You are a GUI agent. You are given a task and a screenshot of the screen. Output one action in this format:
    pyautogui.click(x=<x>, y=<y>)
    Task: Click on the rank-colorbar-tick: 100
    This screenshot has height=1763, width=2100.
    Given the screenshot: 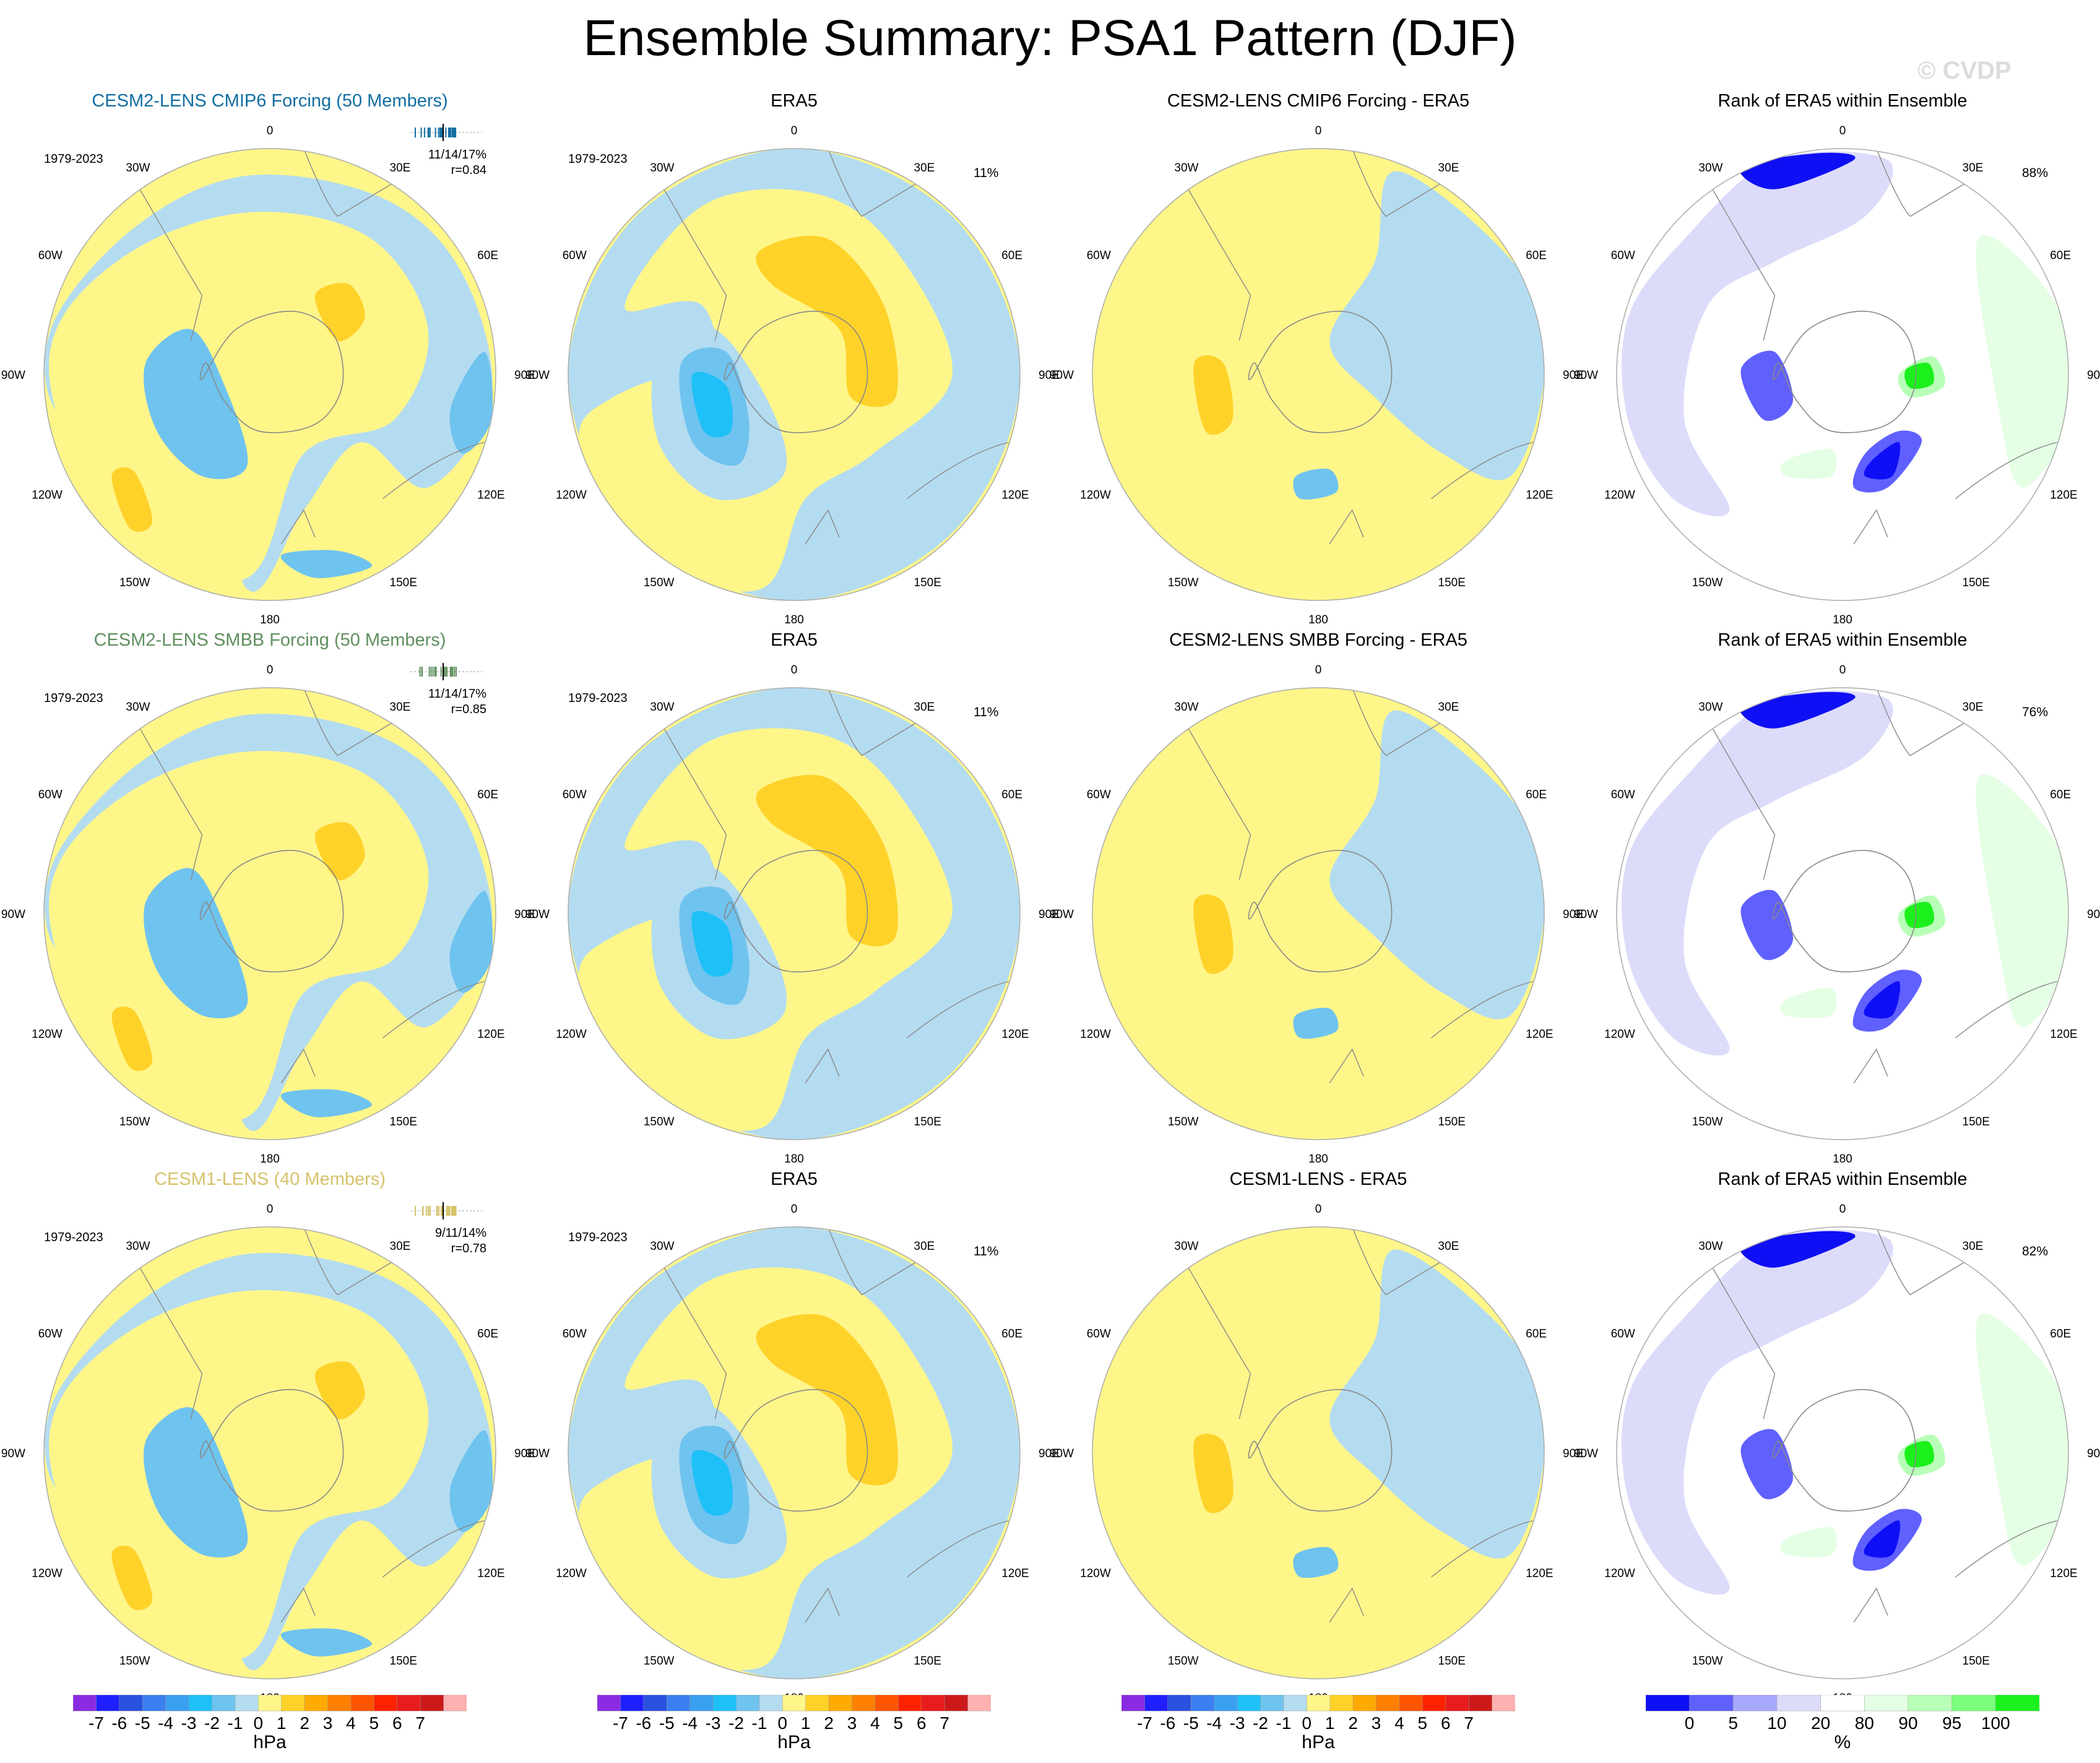 What is the action you would take?
    pyautogui.click(x=1995, y=1723)
    